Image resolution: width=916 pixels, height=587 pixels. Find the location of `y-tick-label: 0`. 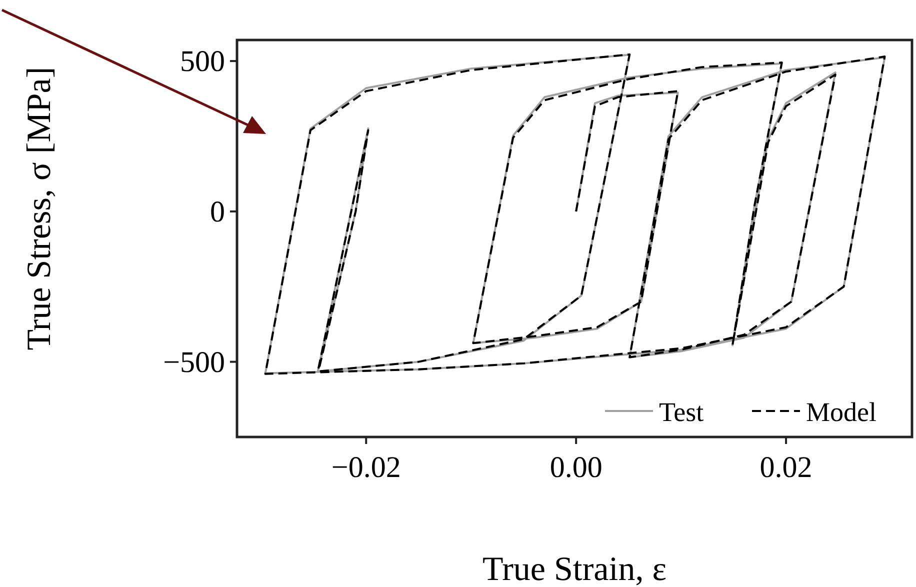

y-tick-label: 0 is located at coordinates (217, 211).